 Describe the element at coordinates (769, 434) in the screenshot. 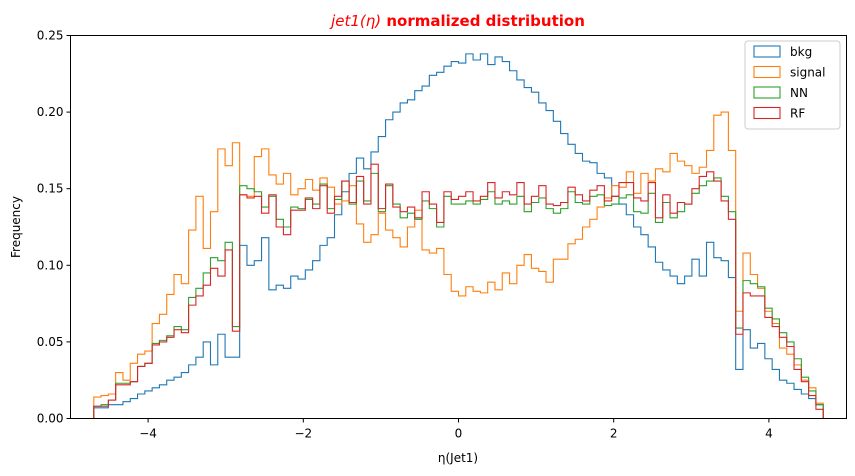

I see `x-tick-label: 4` at that location.